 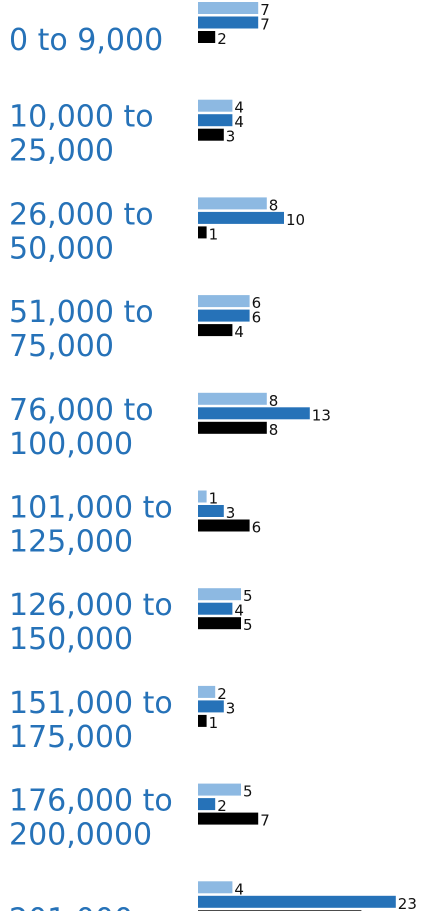 What do you see at coordinates (81, 214) in the screenshot?
I see `category-label: 26,000 to` at bounding box center [81, 214].